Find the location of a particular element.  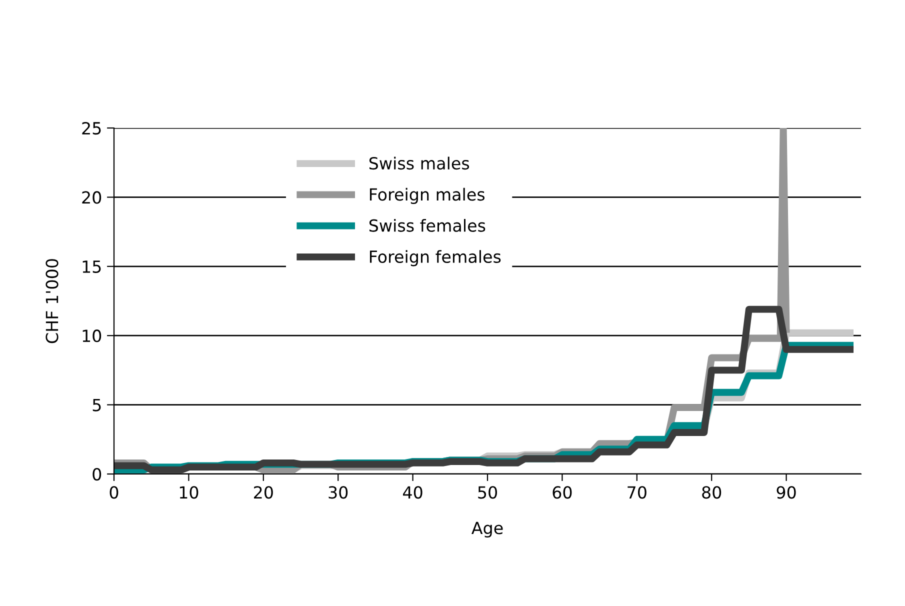

x-tick-label: 10 is located at coordinates (189, 492).